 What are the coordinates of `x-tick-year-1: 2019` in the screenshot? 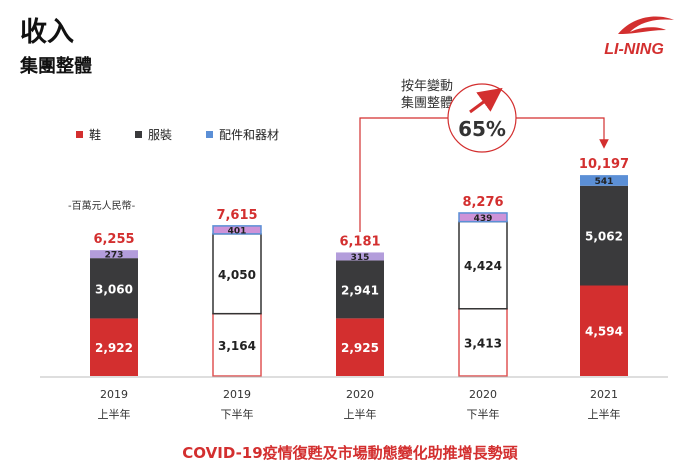 It's located at (237, 394).